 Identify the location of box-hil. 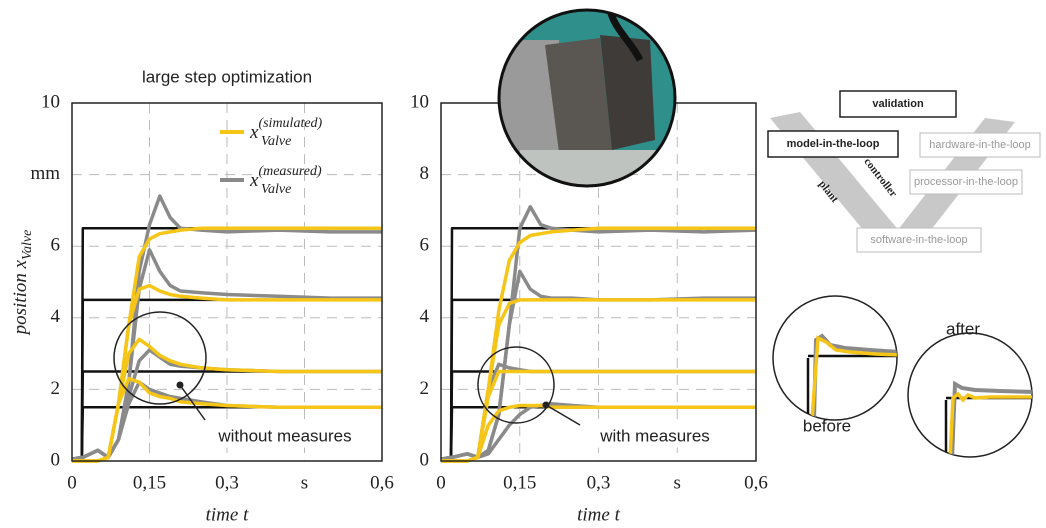
(980, 145).